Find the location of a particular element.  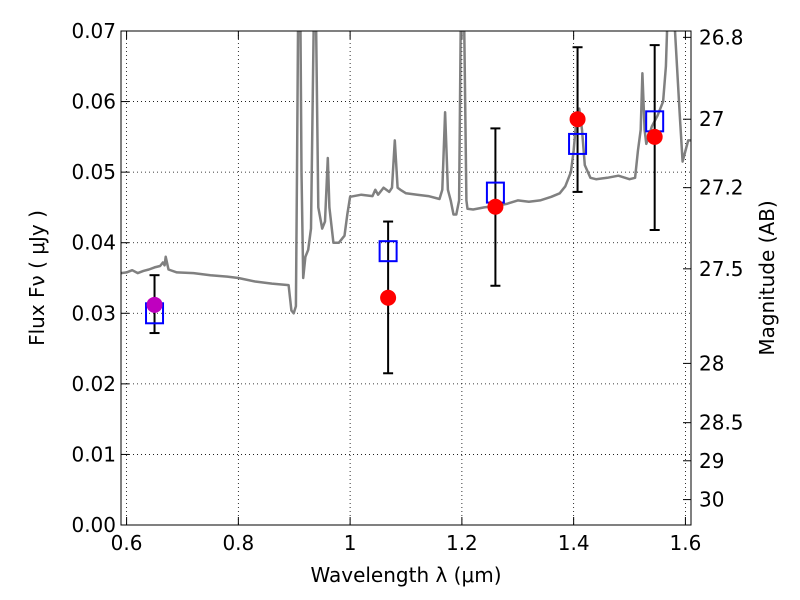

y-tick-label: 0.05 is located at coordinates (93, 172).